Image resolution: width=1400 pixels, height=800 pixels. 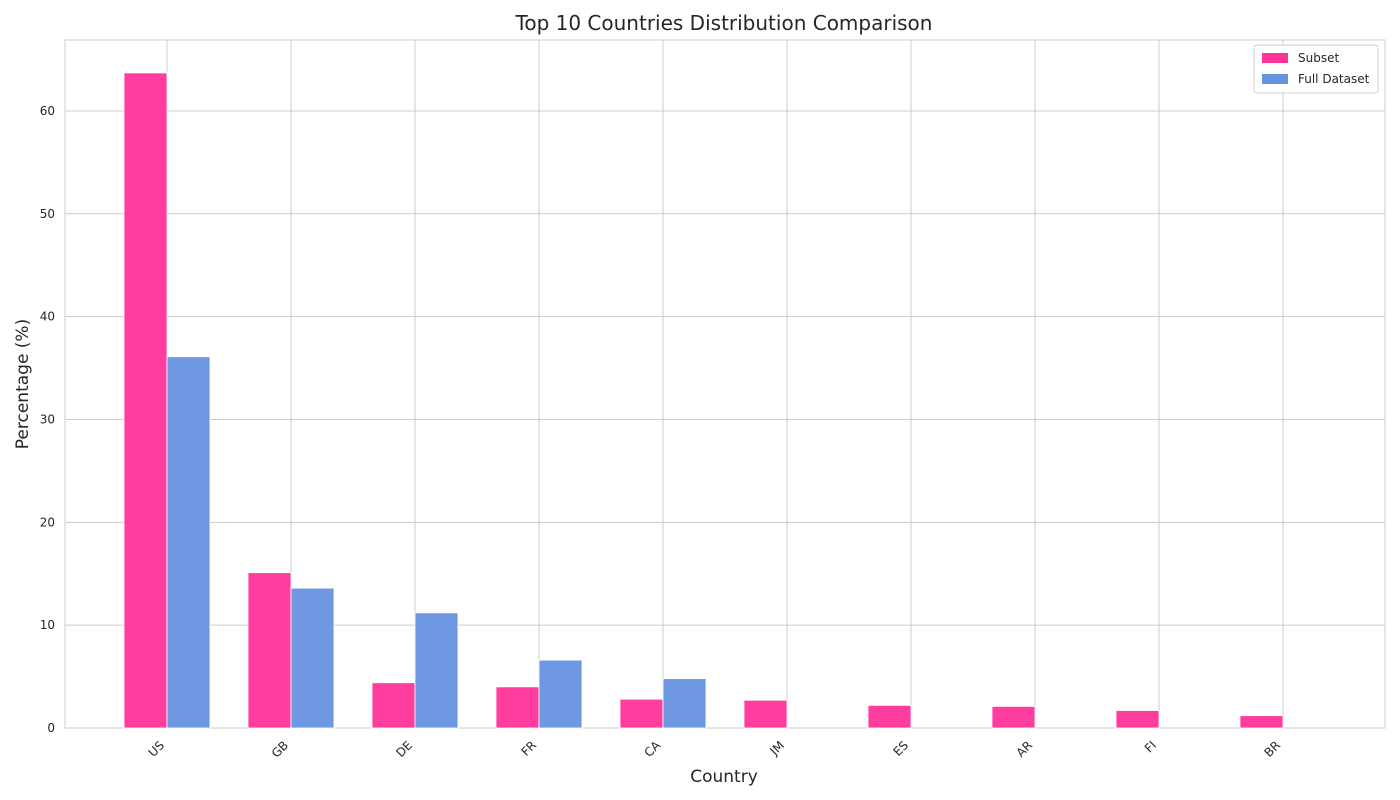 I want to click on y-tick-label: 40, so click(x=47, y=317).